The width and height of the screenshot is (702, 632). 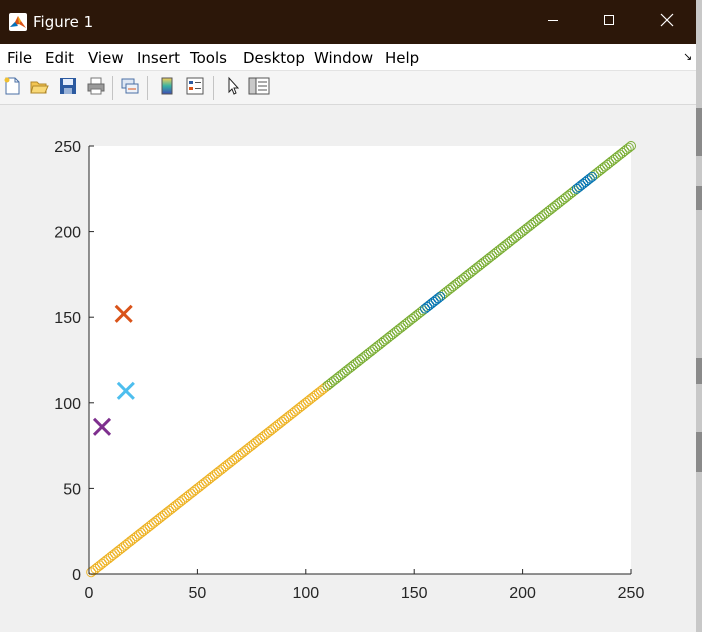 What do you see at coordinates (414, 593) in the screenshot?
I see `x-tick-label: 150` at bounding box center [414, 593].